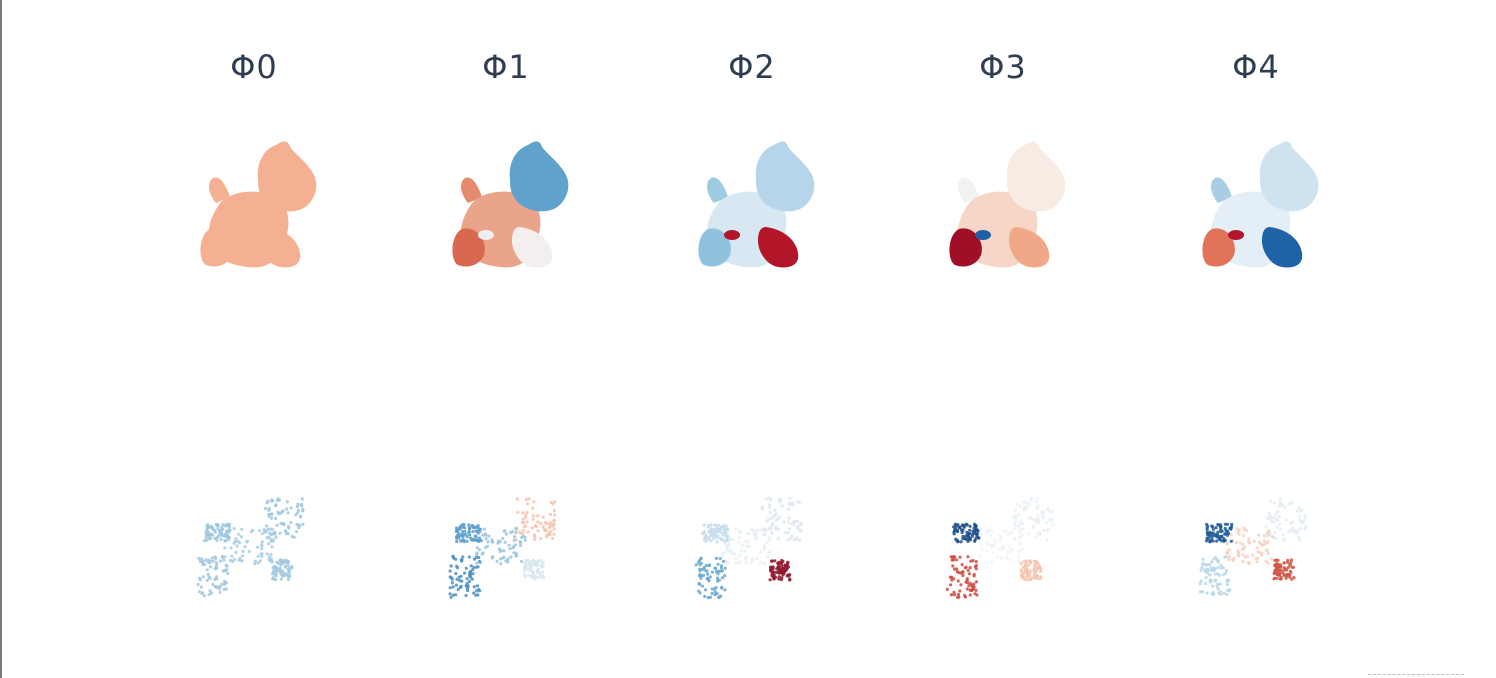 Image resolution: width=1496 pixels, height=678 pixels. Describe the element at coordinates (748, 548) in the screenshot. I see `kitten-point-cloud` at that location.